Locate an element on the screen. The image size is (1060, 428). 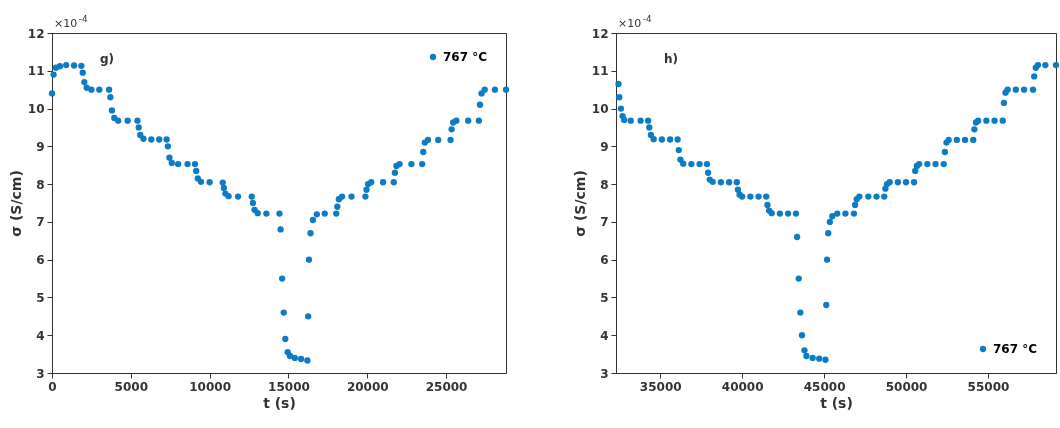
annotation: g) is located at coordinates (107, 59).